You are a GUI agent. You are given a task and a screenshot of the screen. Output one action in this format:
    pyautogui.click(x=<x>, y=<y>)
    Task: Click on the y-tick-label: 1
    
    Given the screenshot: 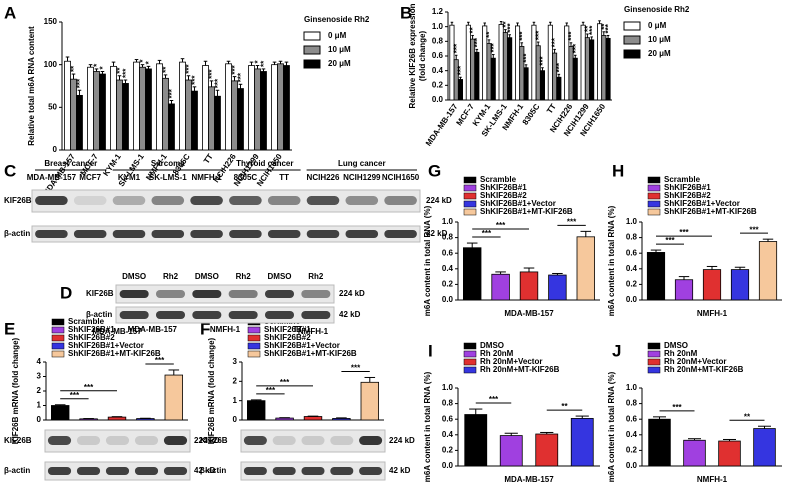 What is the action you would take?
    pyautogui.click(x=235, y=400)
    